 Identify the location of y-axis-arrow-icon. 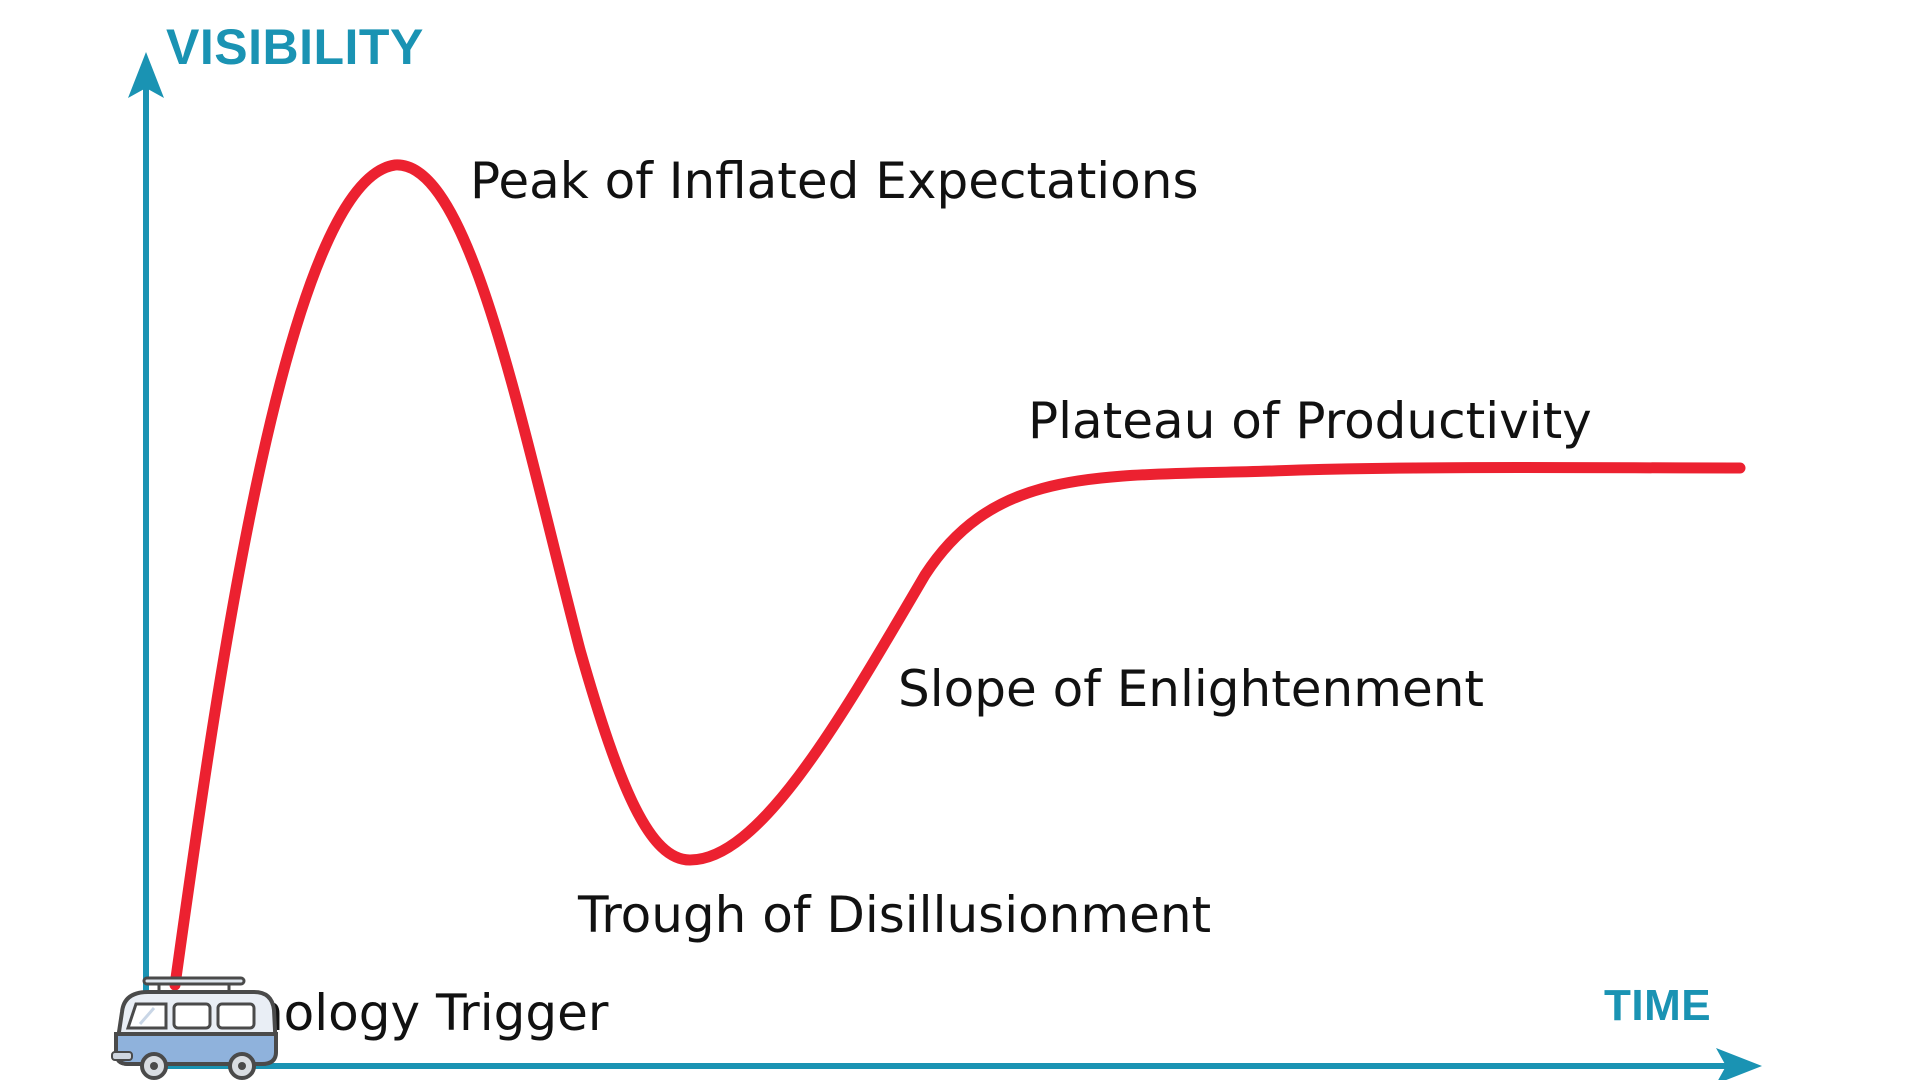
(146, 75).